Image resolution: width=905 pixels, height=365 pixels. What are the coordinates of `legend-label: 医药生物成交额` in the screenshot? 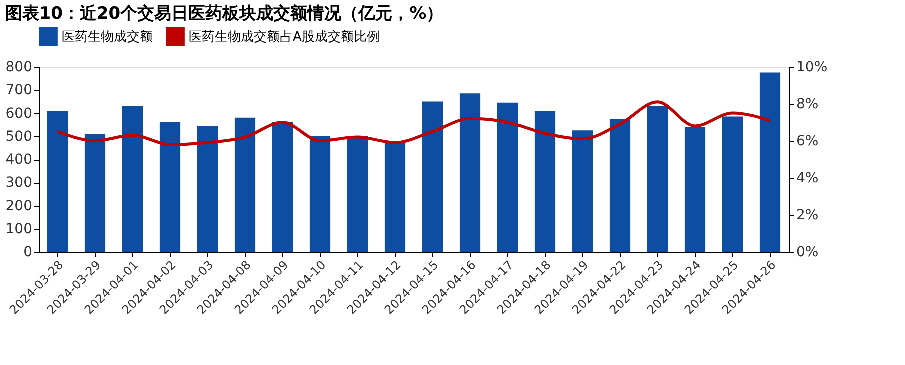 It's located at (107, 36).